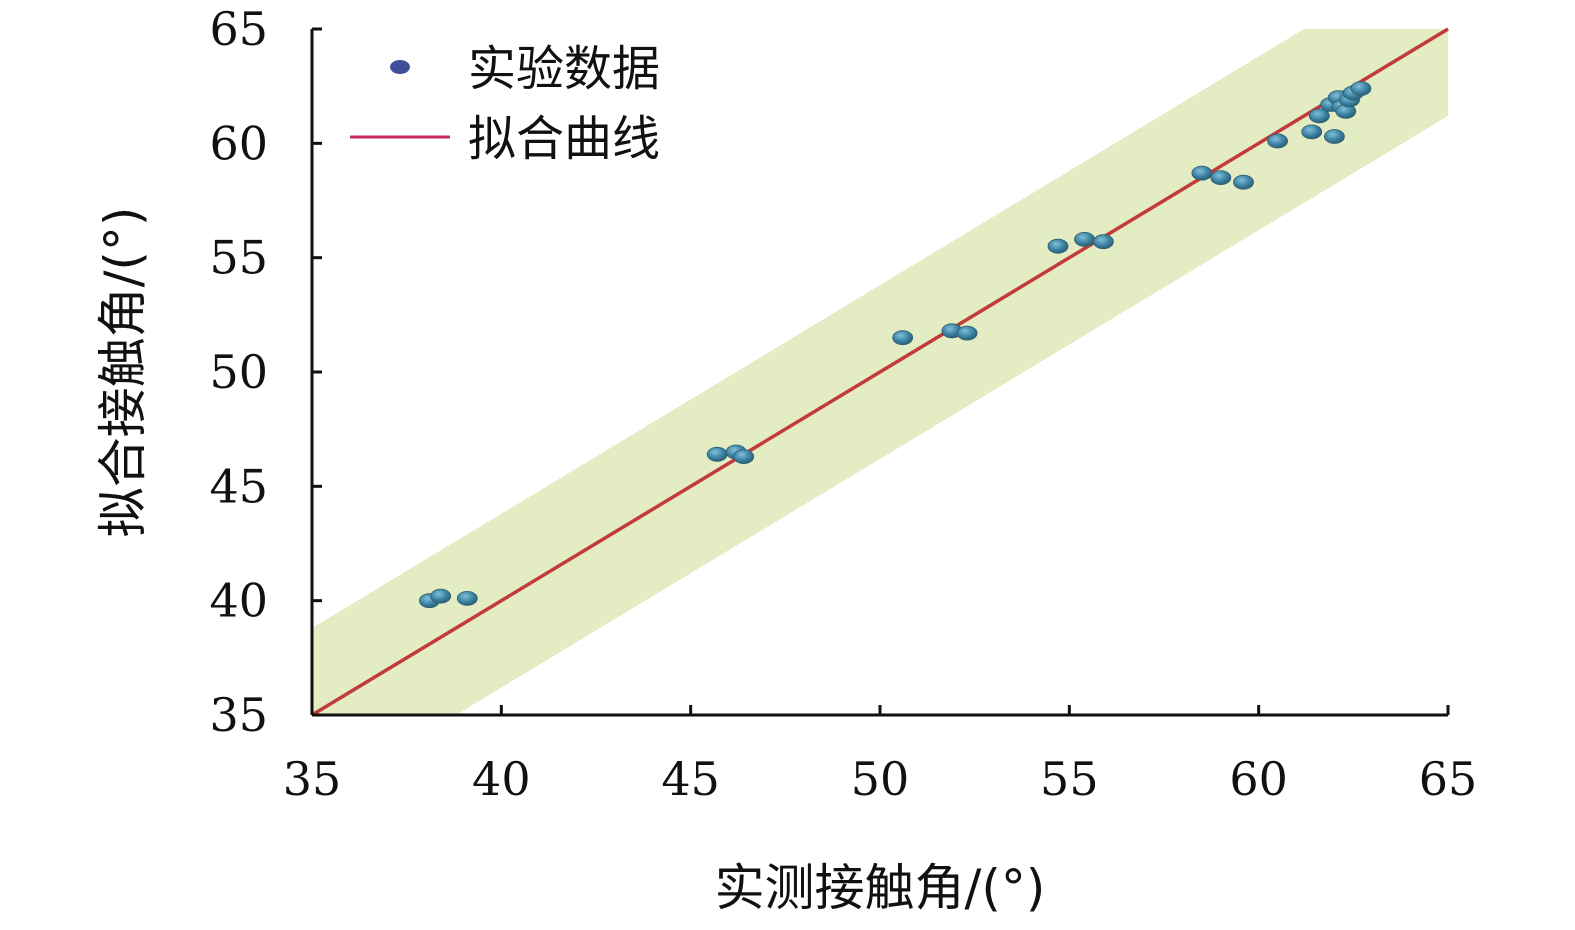  I want to click on legend-label-data: 实验数据, so click(564, 69).